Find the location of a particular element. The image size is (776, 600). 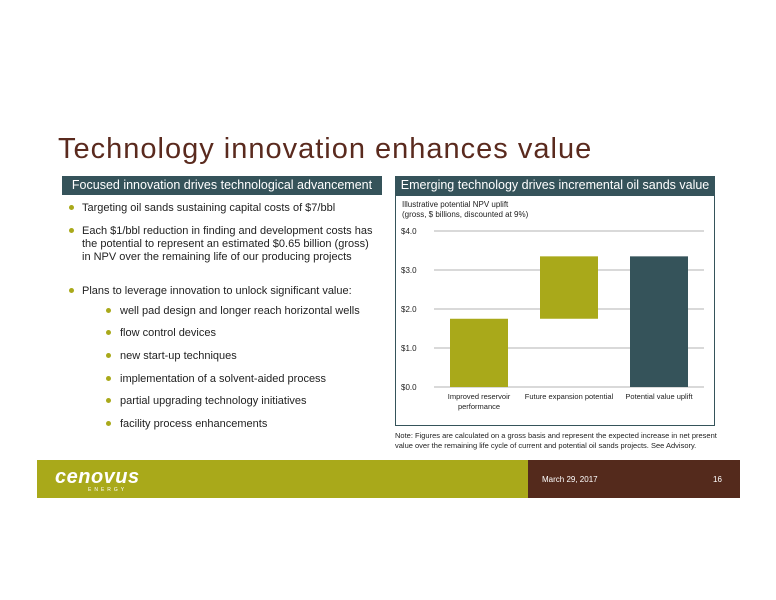

sub-bullet-item: facility process enhancements is located at coordinates (162, 424).